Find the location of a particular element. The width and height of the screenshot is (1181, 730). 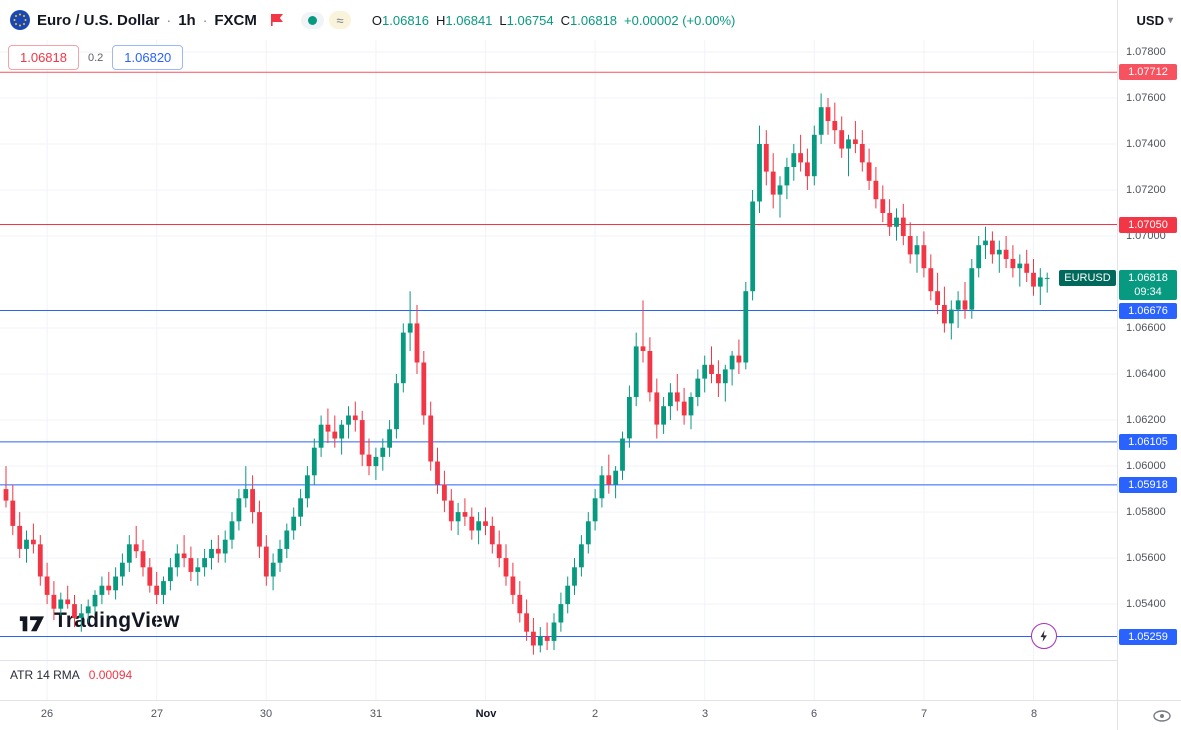

price-tick-label: 1.07600 is located at coordinates (1146, 98).